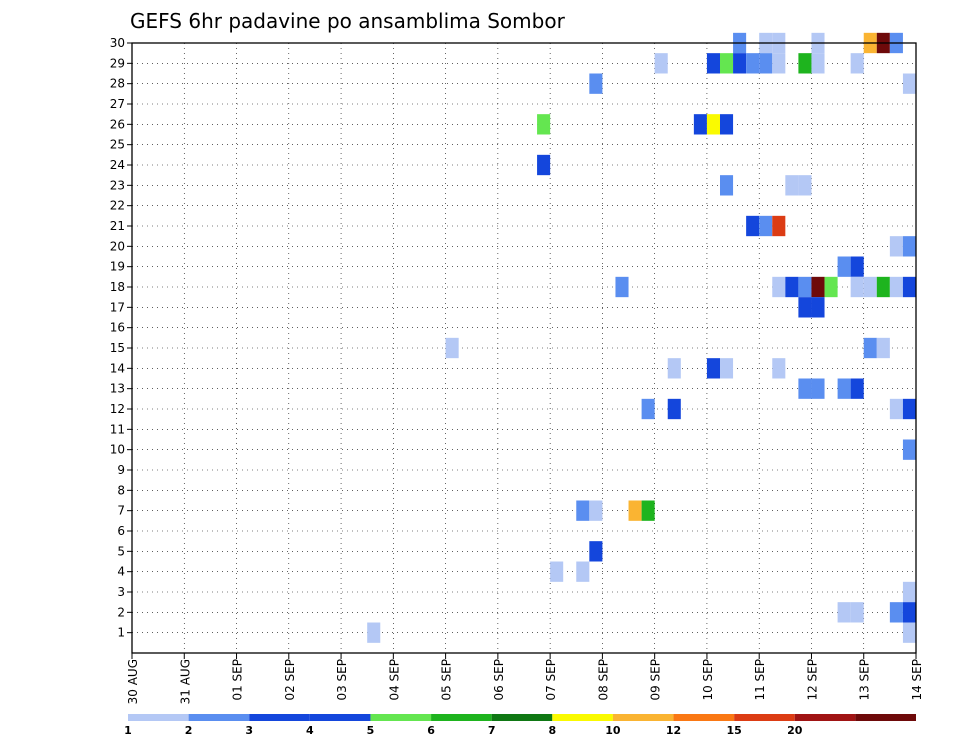  What do you see at coordinates (492, 730) in the screenshot?
I see `colorbar-label: 7` at bounding box center [492, 730].